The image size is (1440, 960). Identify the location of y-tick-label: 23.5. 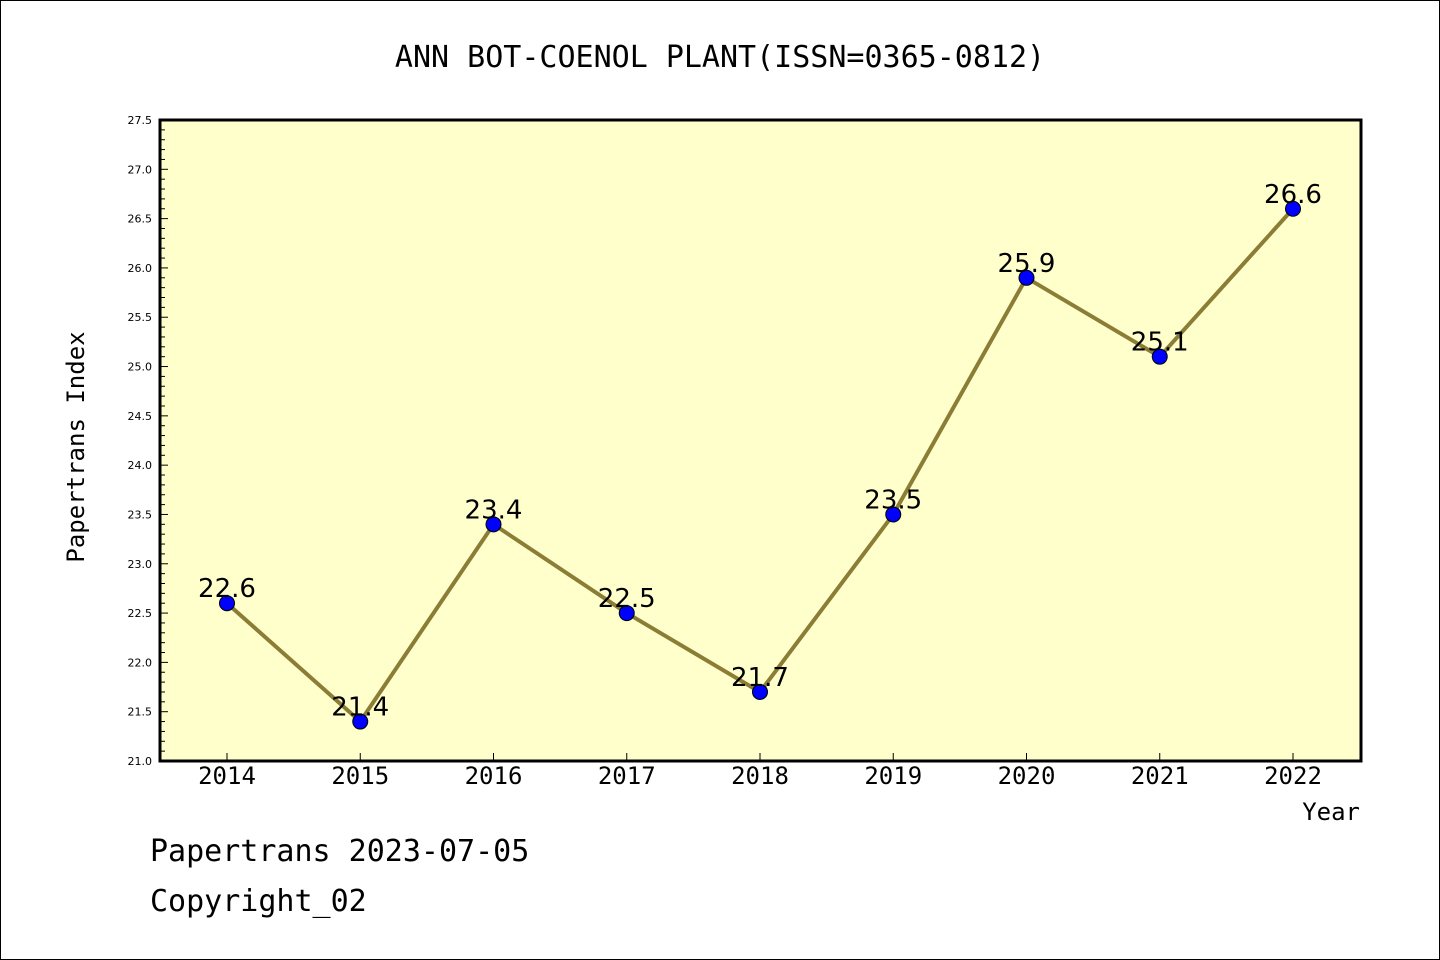
(140, 514).